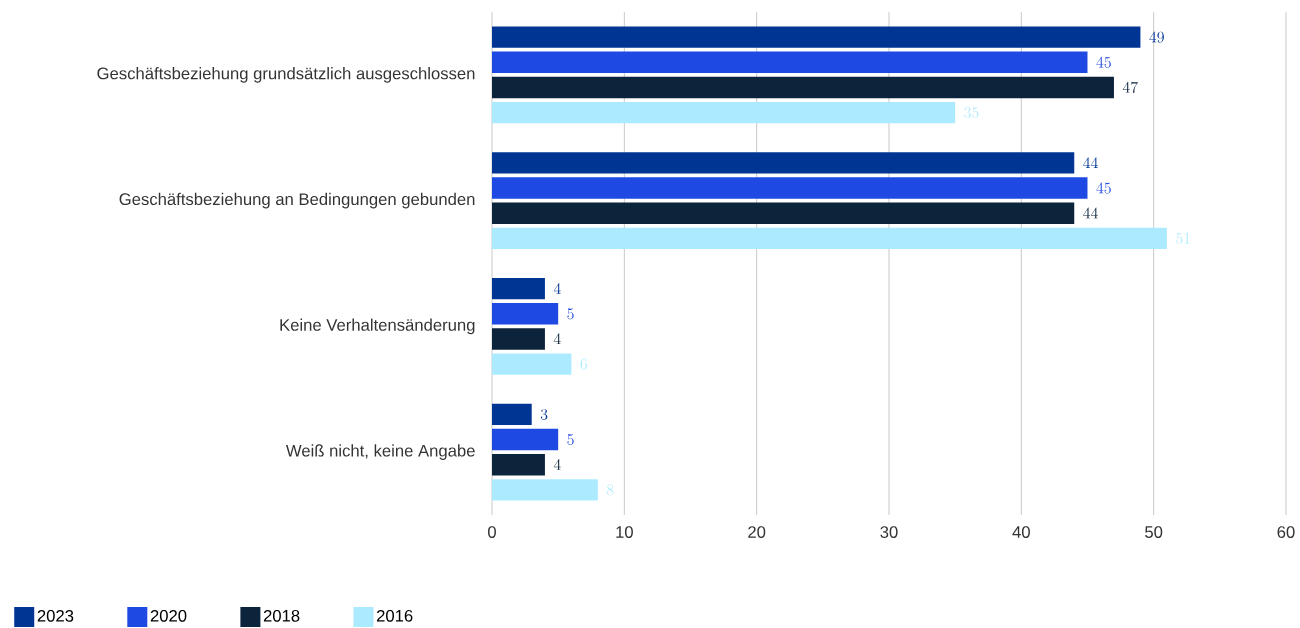 The height and width of the screenshot is (628, 1300). I want to click on legend-label: 2020, so click(168, 615).